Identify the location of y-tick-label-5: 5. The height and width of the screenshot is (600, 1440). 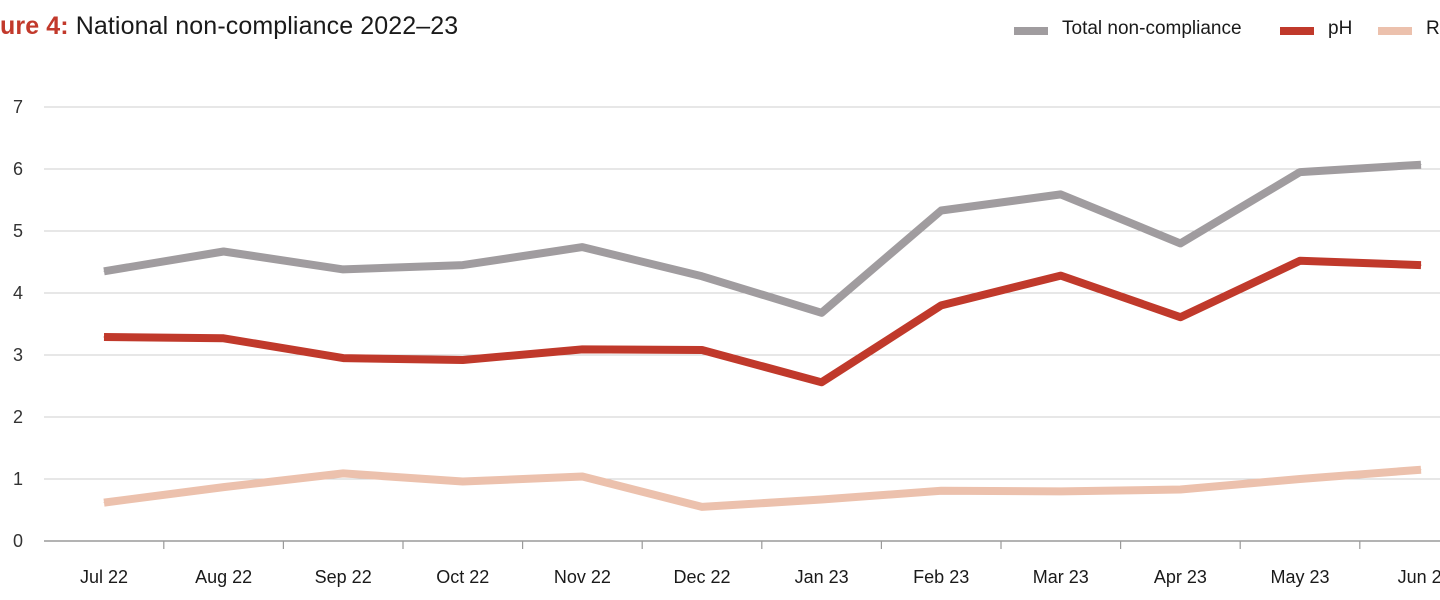
(18, 231).